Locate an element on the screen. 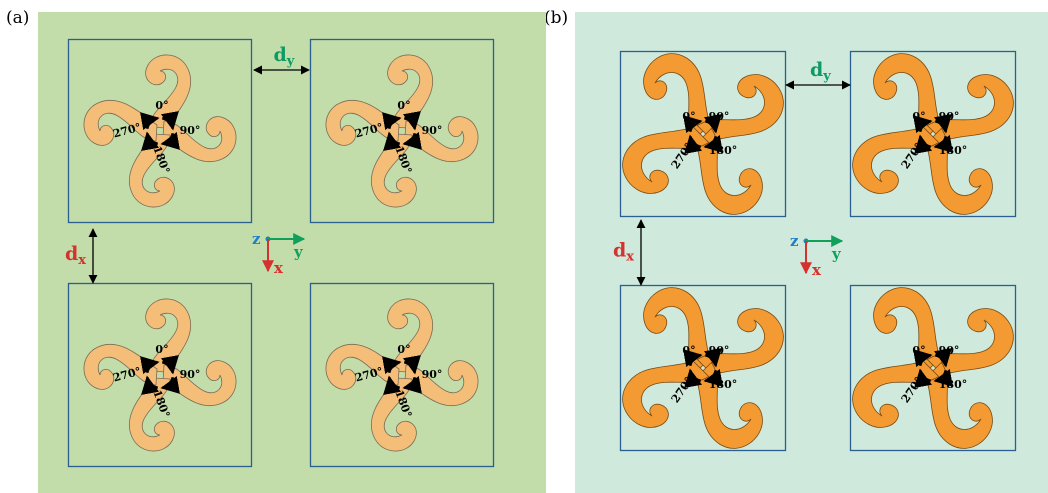  panel-b-label: (b) is located at coordinates (556, 18).